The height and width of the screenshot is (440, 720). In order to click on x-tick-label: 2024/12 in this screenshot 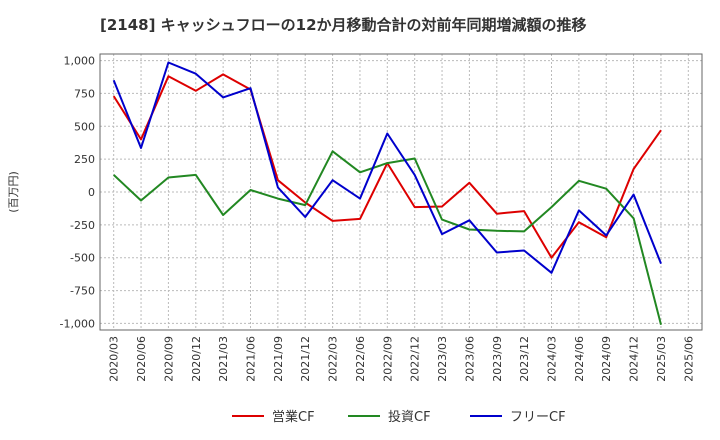, I will do `click(634, 359)`.